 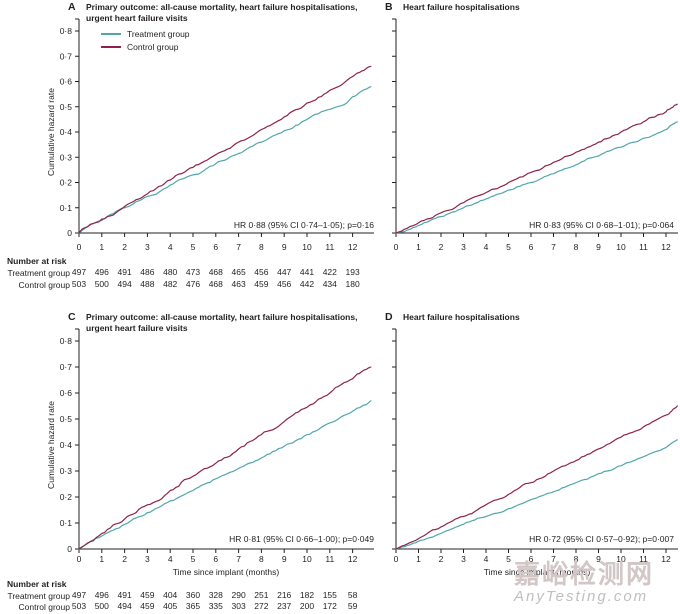 I want to click on number-at-risk-heading-row2: Number at risk, so click(x=37, y=584).